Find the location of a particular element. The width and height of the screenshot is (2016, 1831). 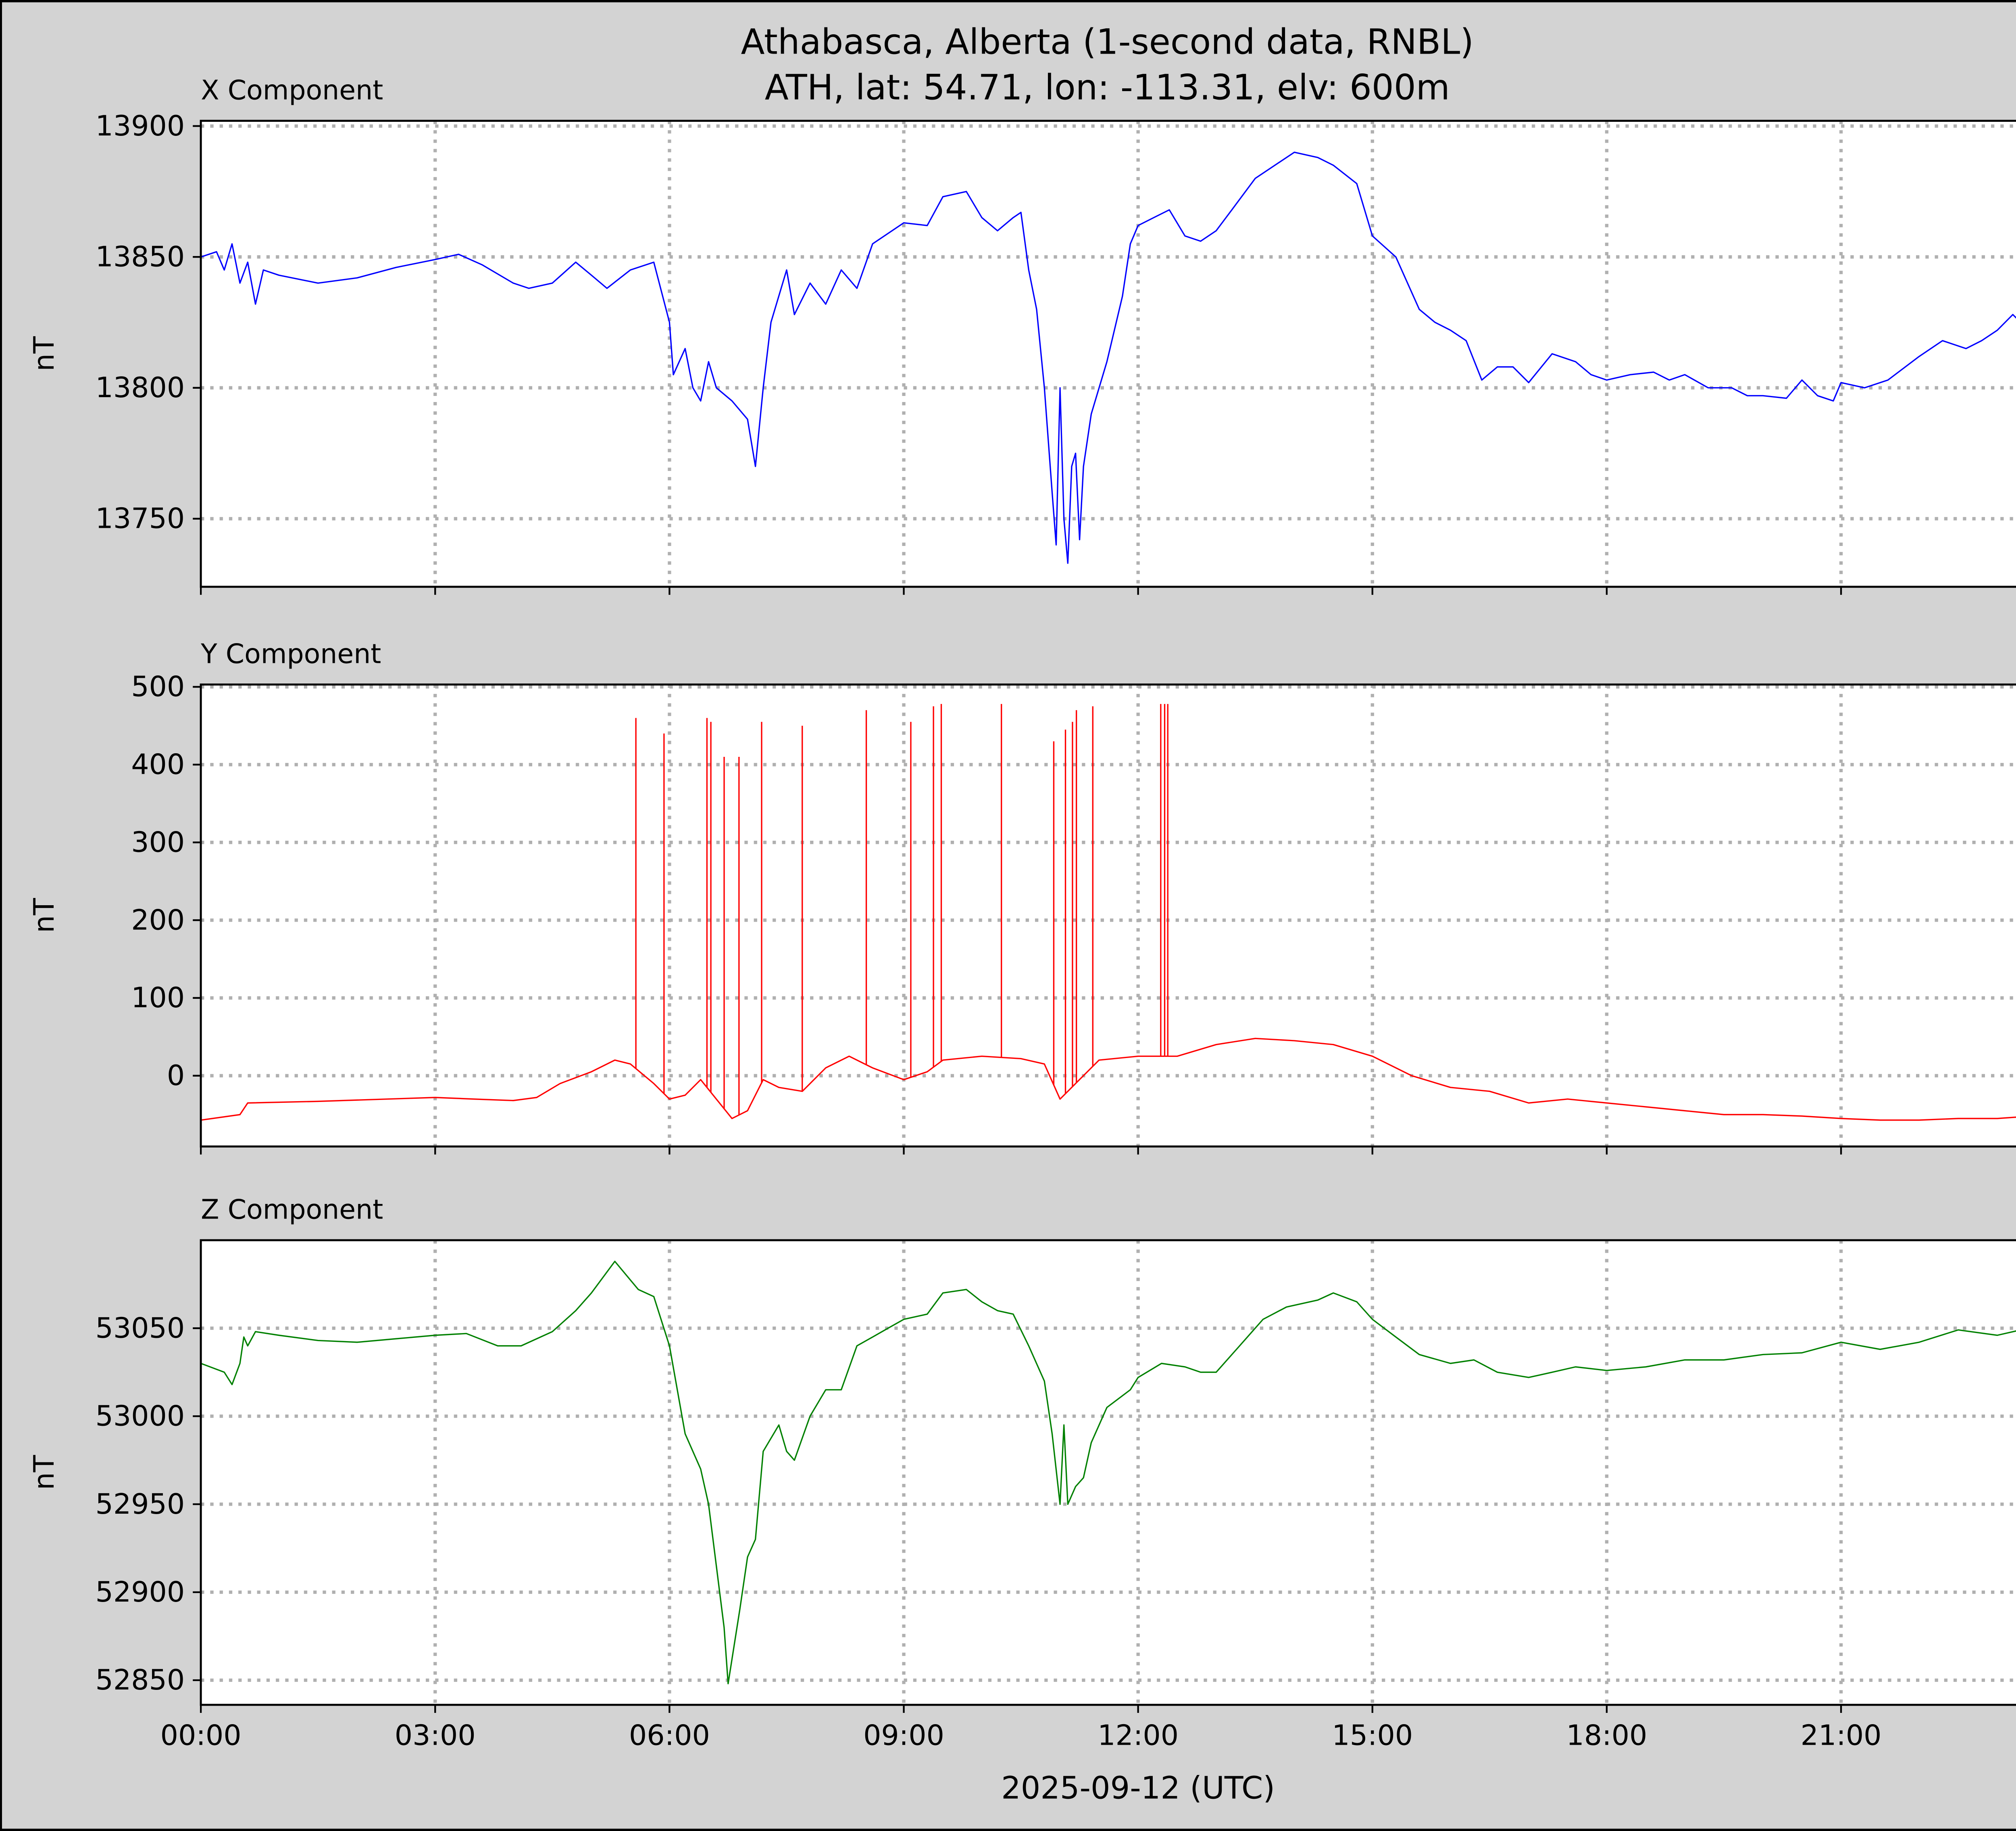

y-y-tick-label: 400 is located at coordinates (158, 764).